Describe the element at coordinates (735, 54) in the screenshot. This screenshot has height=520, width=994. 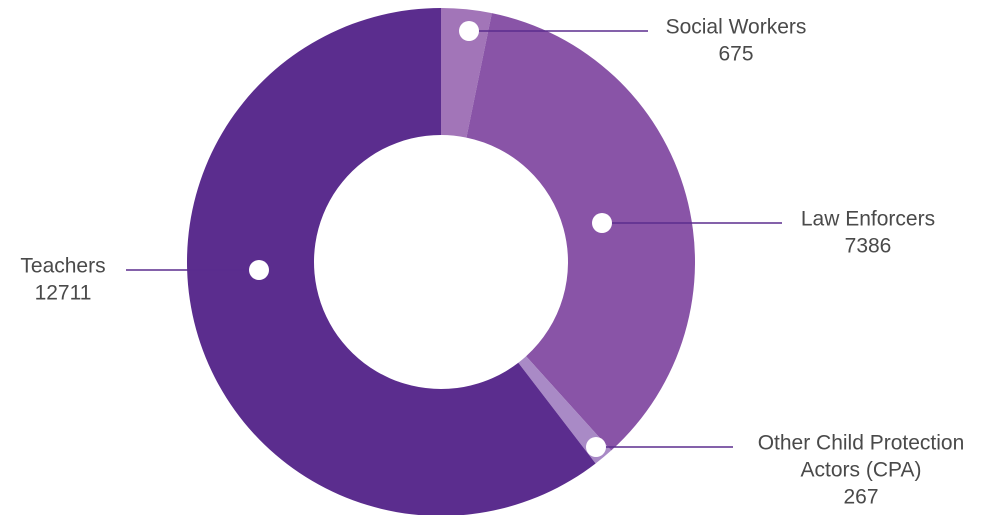
I see `data-label-value: 675` at that location.